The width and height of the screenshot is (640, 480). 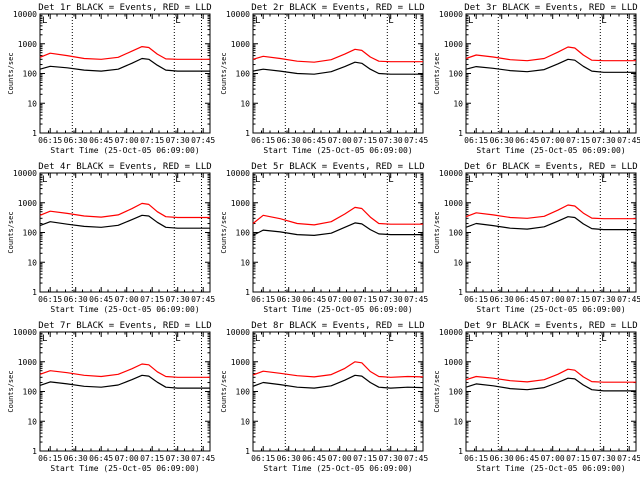 I want to click on panel-title: Det 4r BLACK = Events, RED = LLD, so click(x=124, y=167).